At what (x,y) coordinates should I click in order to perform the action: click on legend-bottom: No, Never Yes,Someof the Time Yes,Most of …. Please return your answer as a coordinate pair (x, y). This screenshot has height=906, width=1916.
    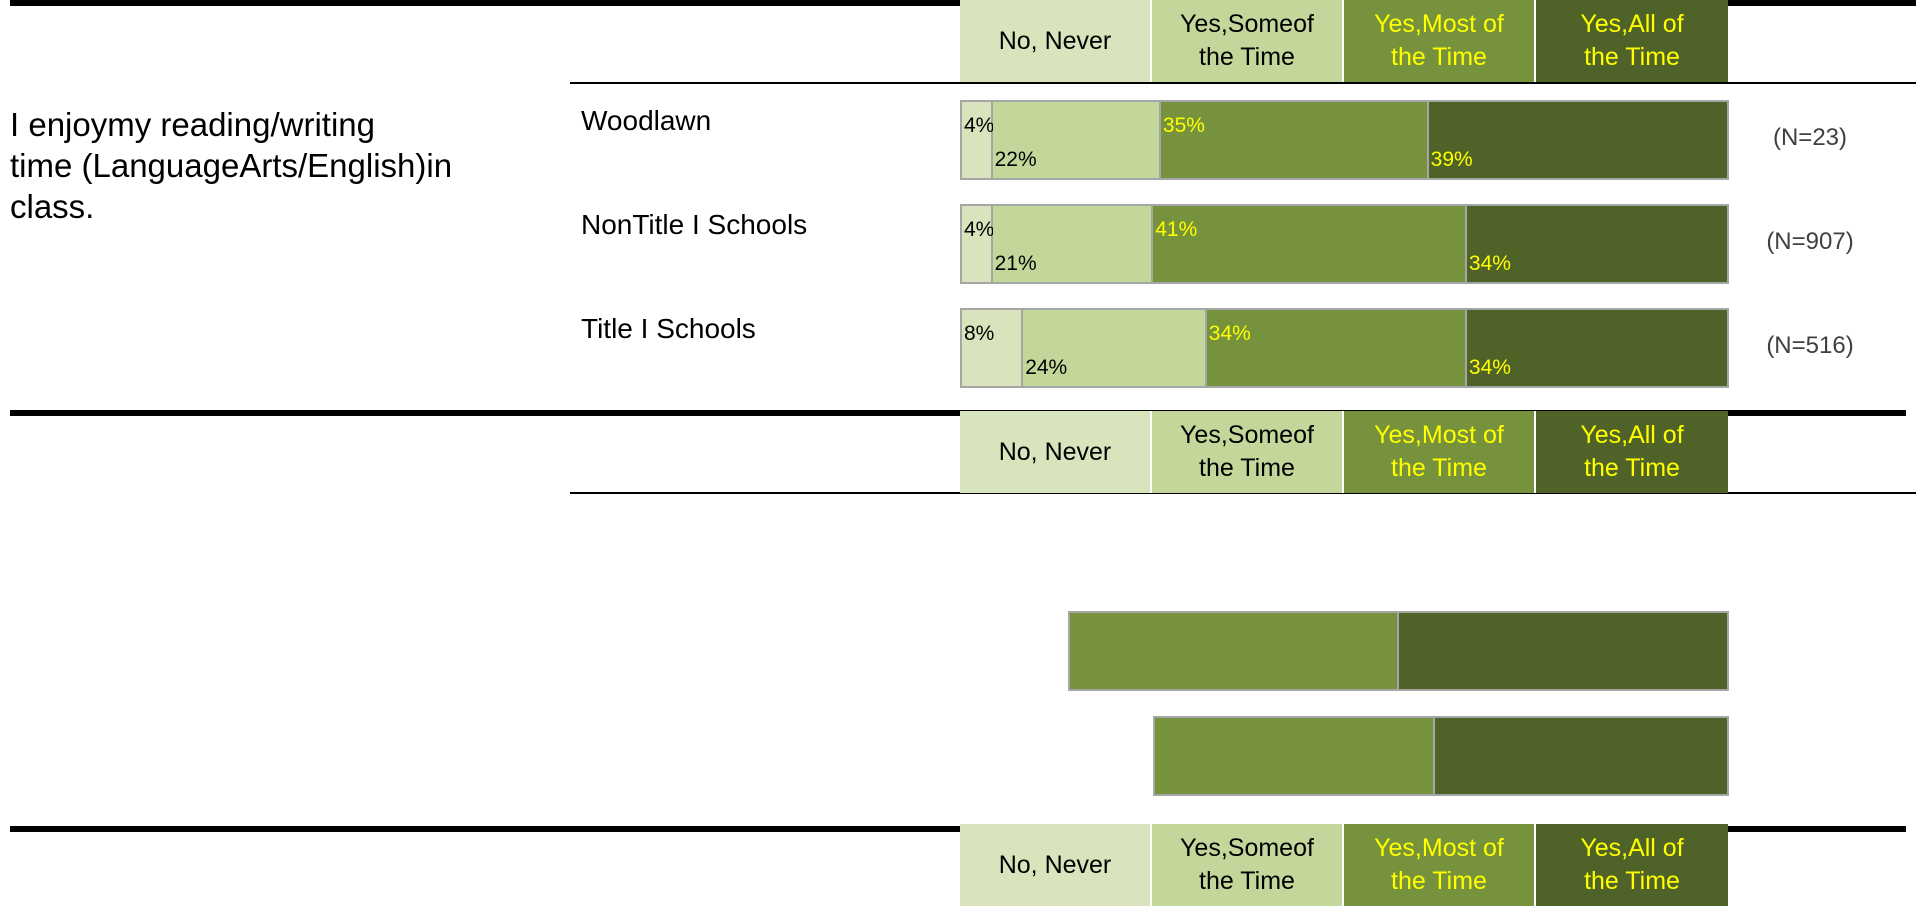
    Looking at the image, I should click on (1344, 865).